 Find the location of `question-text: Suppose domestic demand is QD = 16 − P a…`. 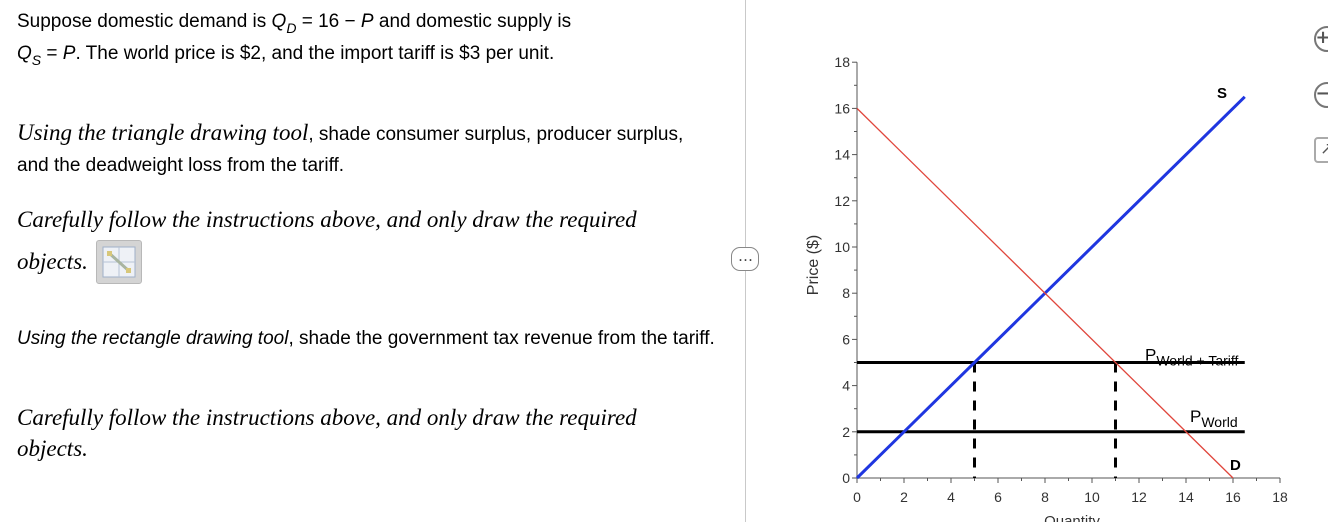

question-text: Suppose domestic demand is QD = 16 − P a… is located at coordinates (294, 38).